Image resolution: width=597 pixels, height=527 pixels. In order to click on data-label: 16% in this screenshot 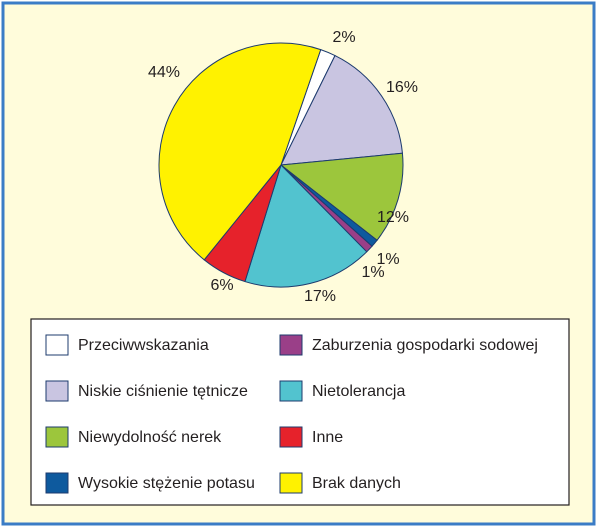, I will do `click(402, 87)`.